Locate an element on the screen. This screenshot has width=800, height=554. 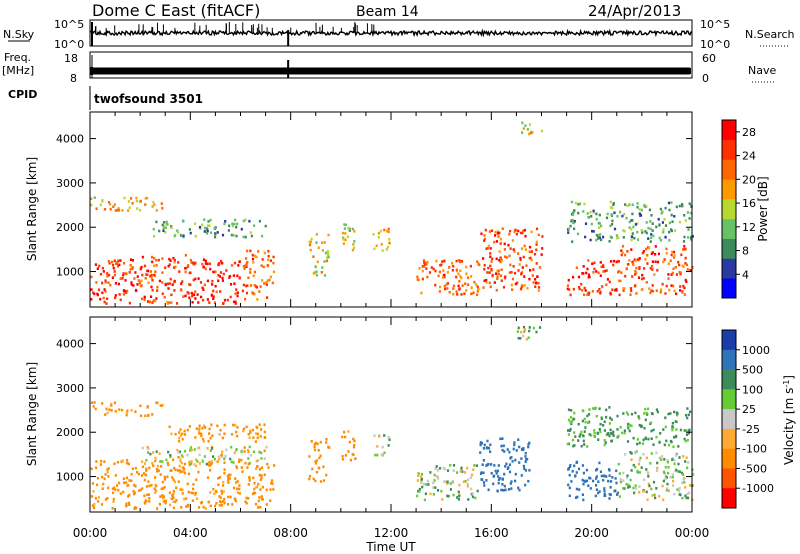
nsearch-label: N.Search is located at coordinates (770, 34).